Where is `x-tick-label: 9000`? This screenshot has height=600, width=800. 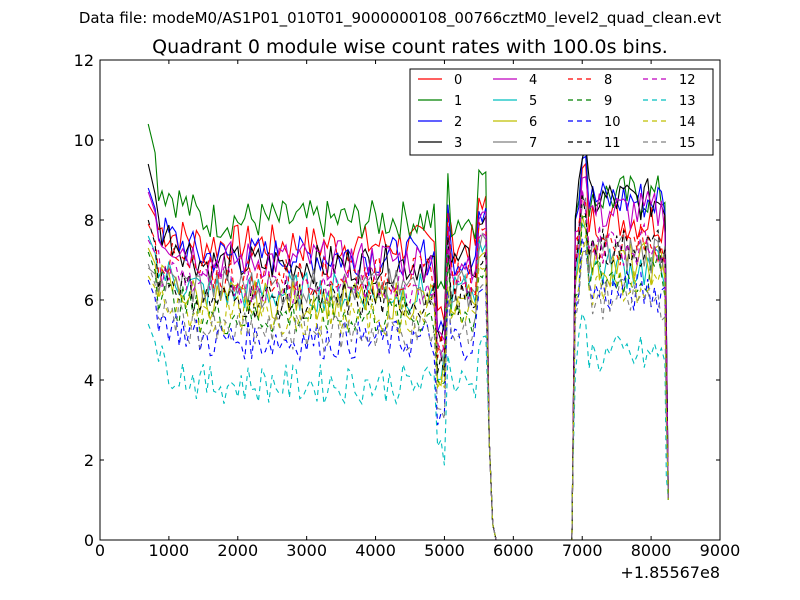 x-tick-label: 9000 is located at coordinates (720, 550).